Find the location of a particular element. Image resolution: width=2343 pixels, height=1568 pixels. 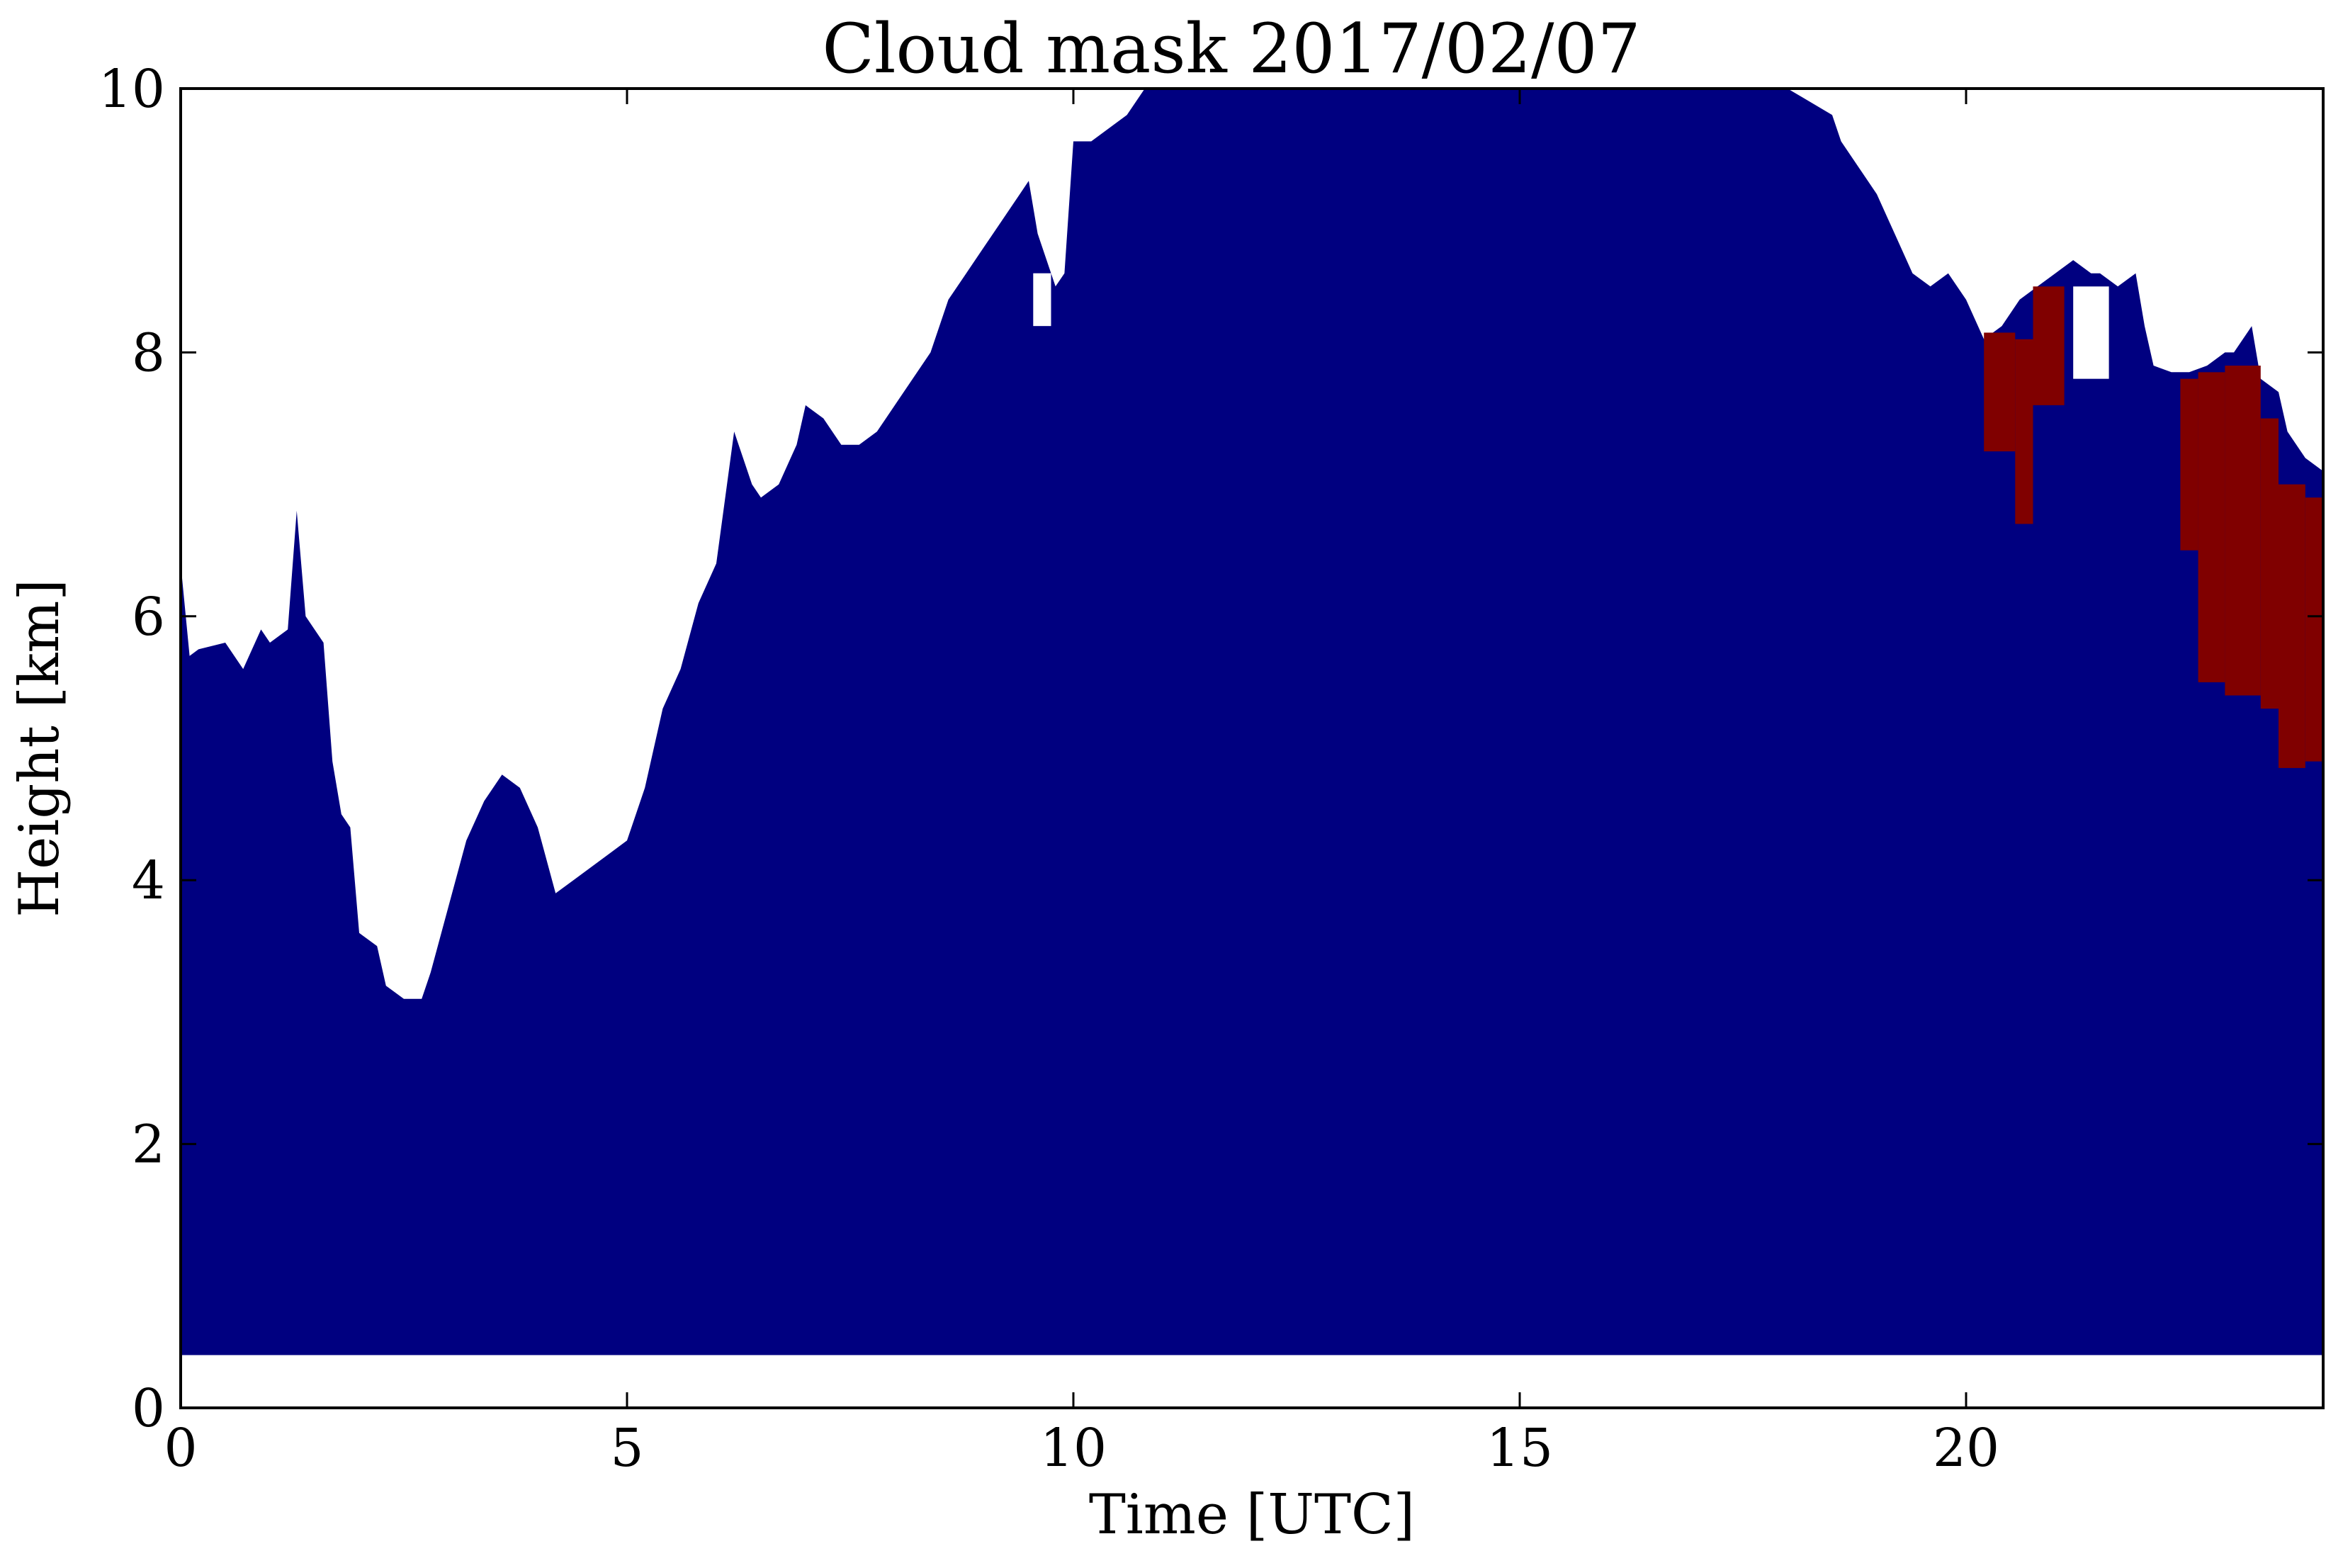

y-tick-label: 0 is located at coordinates (148, 1408).